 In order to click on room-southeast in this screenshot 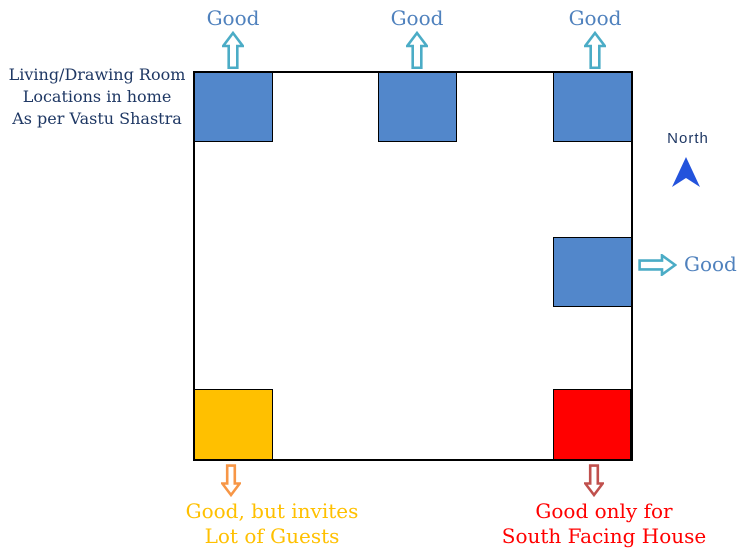, I will do `click(592, 424)`.